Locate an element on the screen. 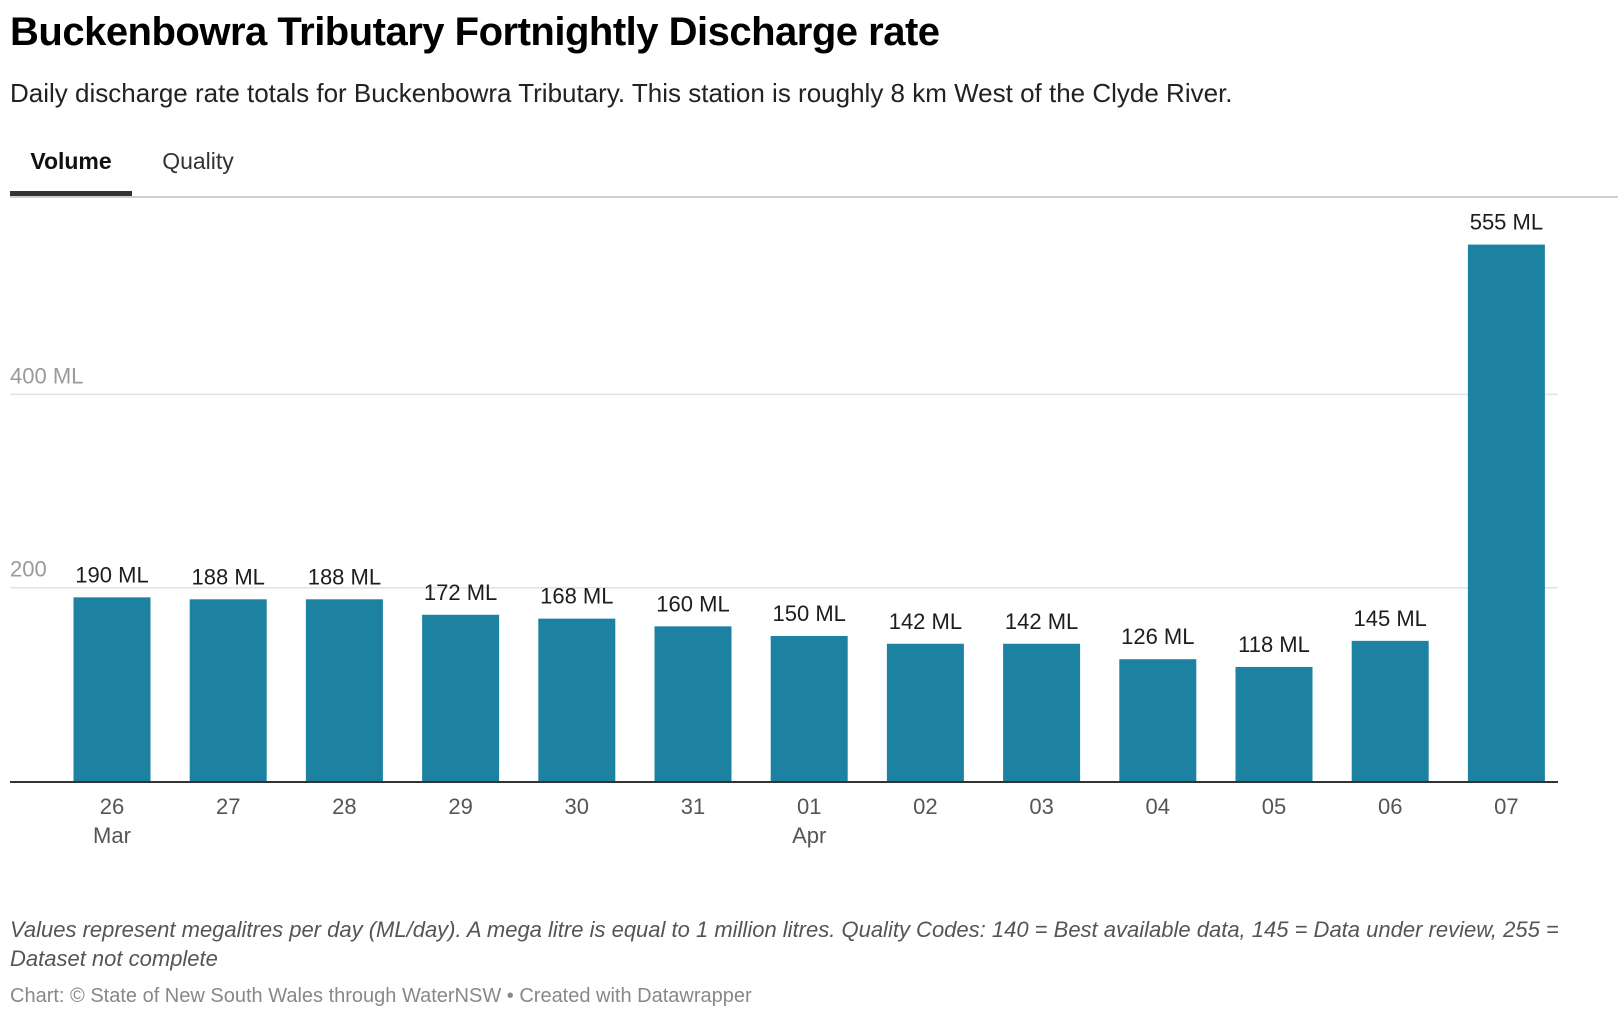 This screenshot has width=1620, height=1020. value-label: 555 ML is located at coordinates (1506, 222).